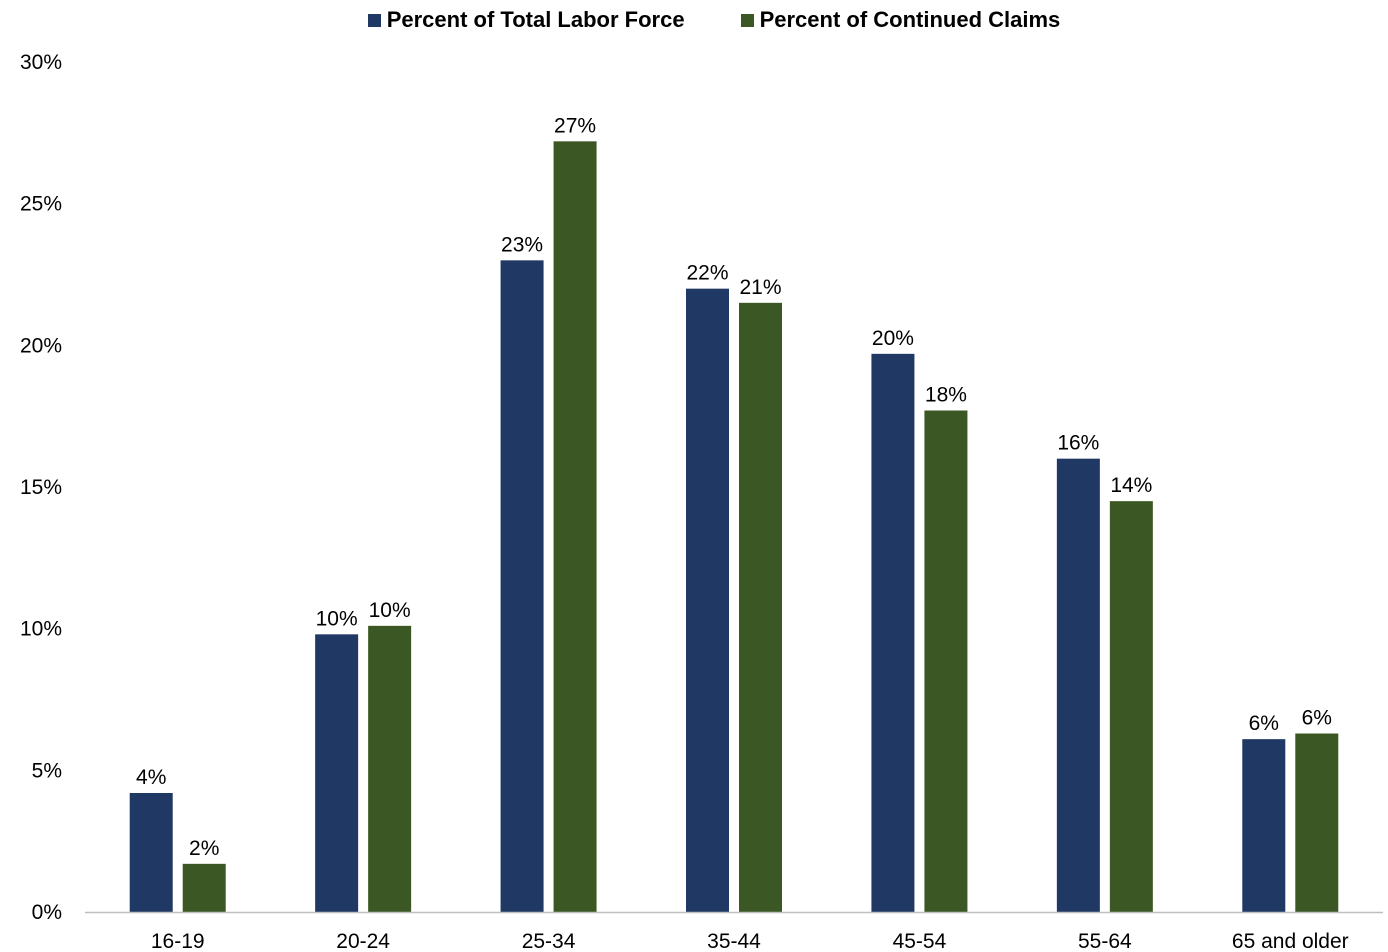 The image size is (1388, 952). I want to click on legend-swatch-continued-claims, so click(747, 20).